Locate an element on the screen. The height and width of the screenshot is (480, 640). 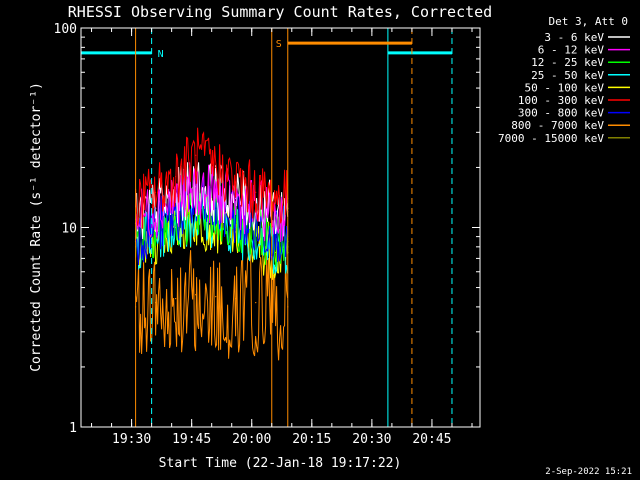
legend-item: 300 - 800 keV is located at coordinates (574, 113).